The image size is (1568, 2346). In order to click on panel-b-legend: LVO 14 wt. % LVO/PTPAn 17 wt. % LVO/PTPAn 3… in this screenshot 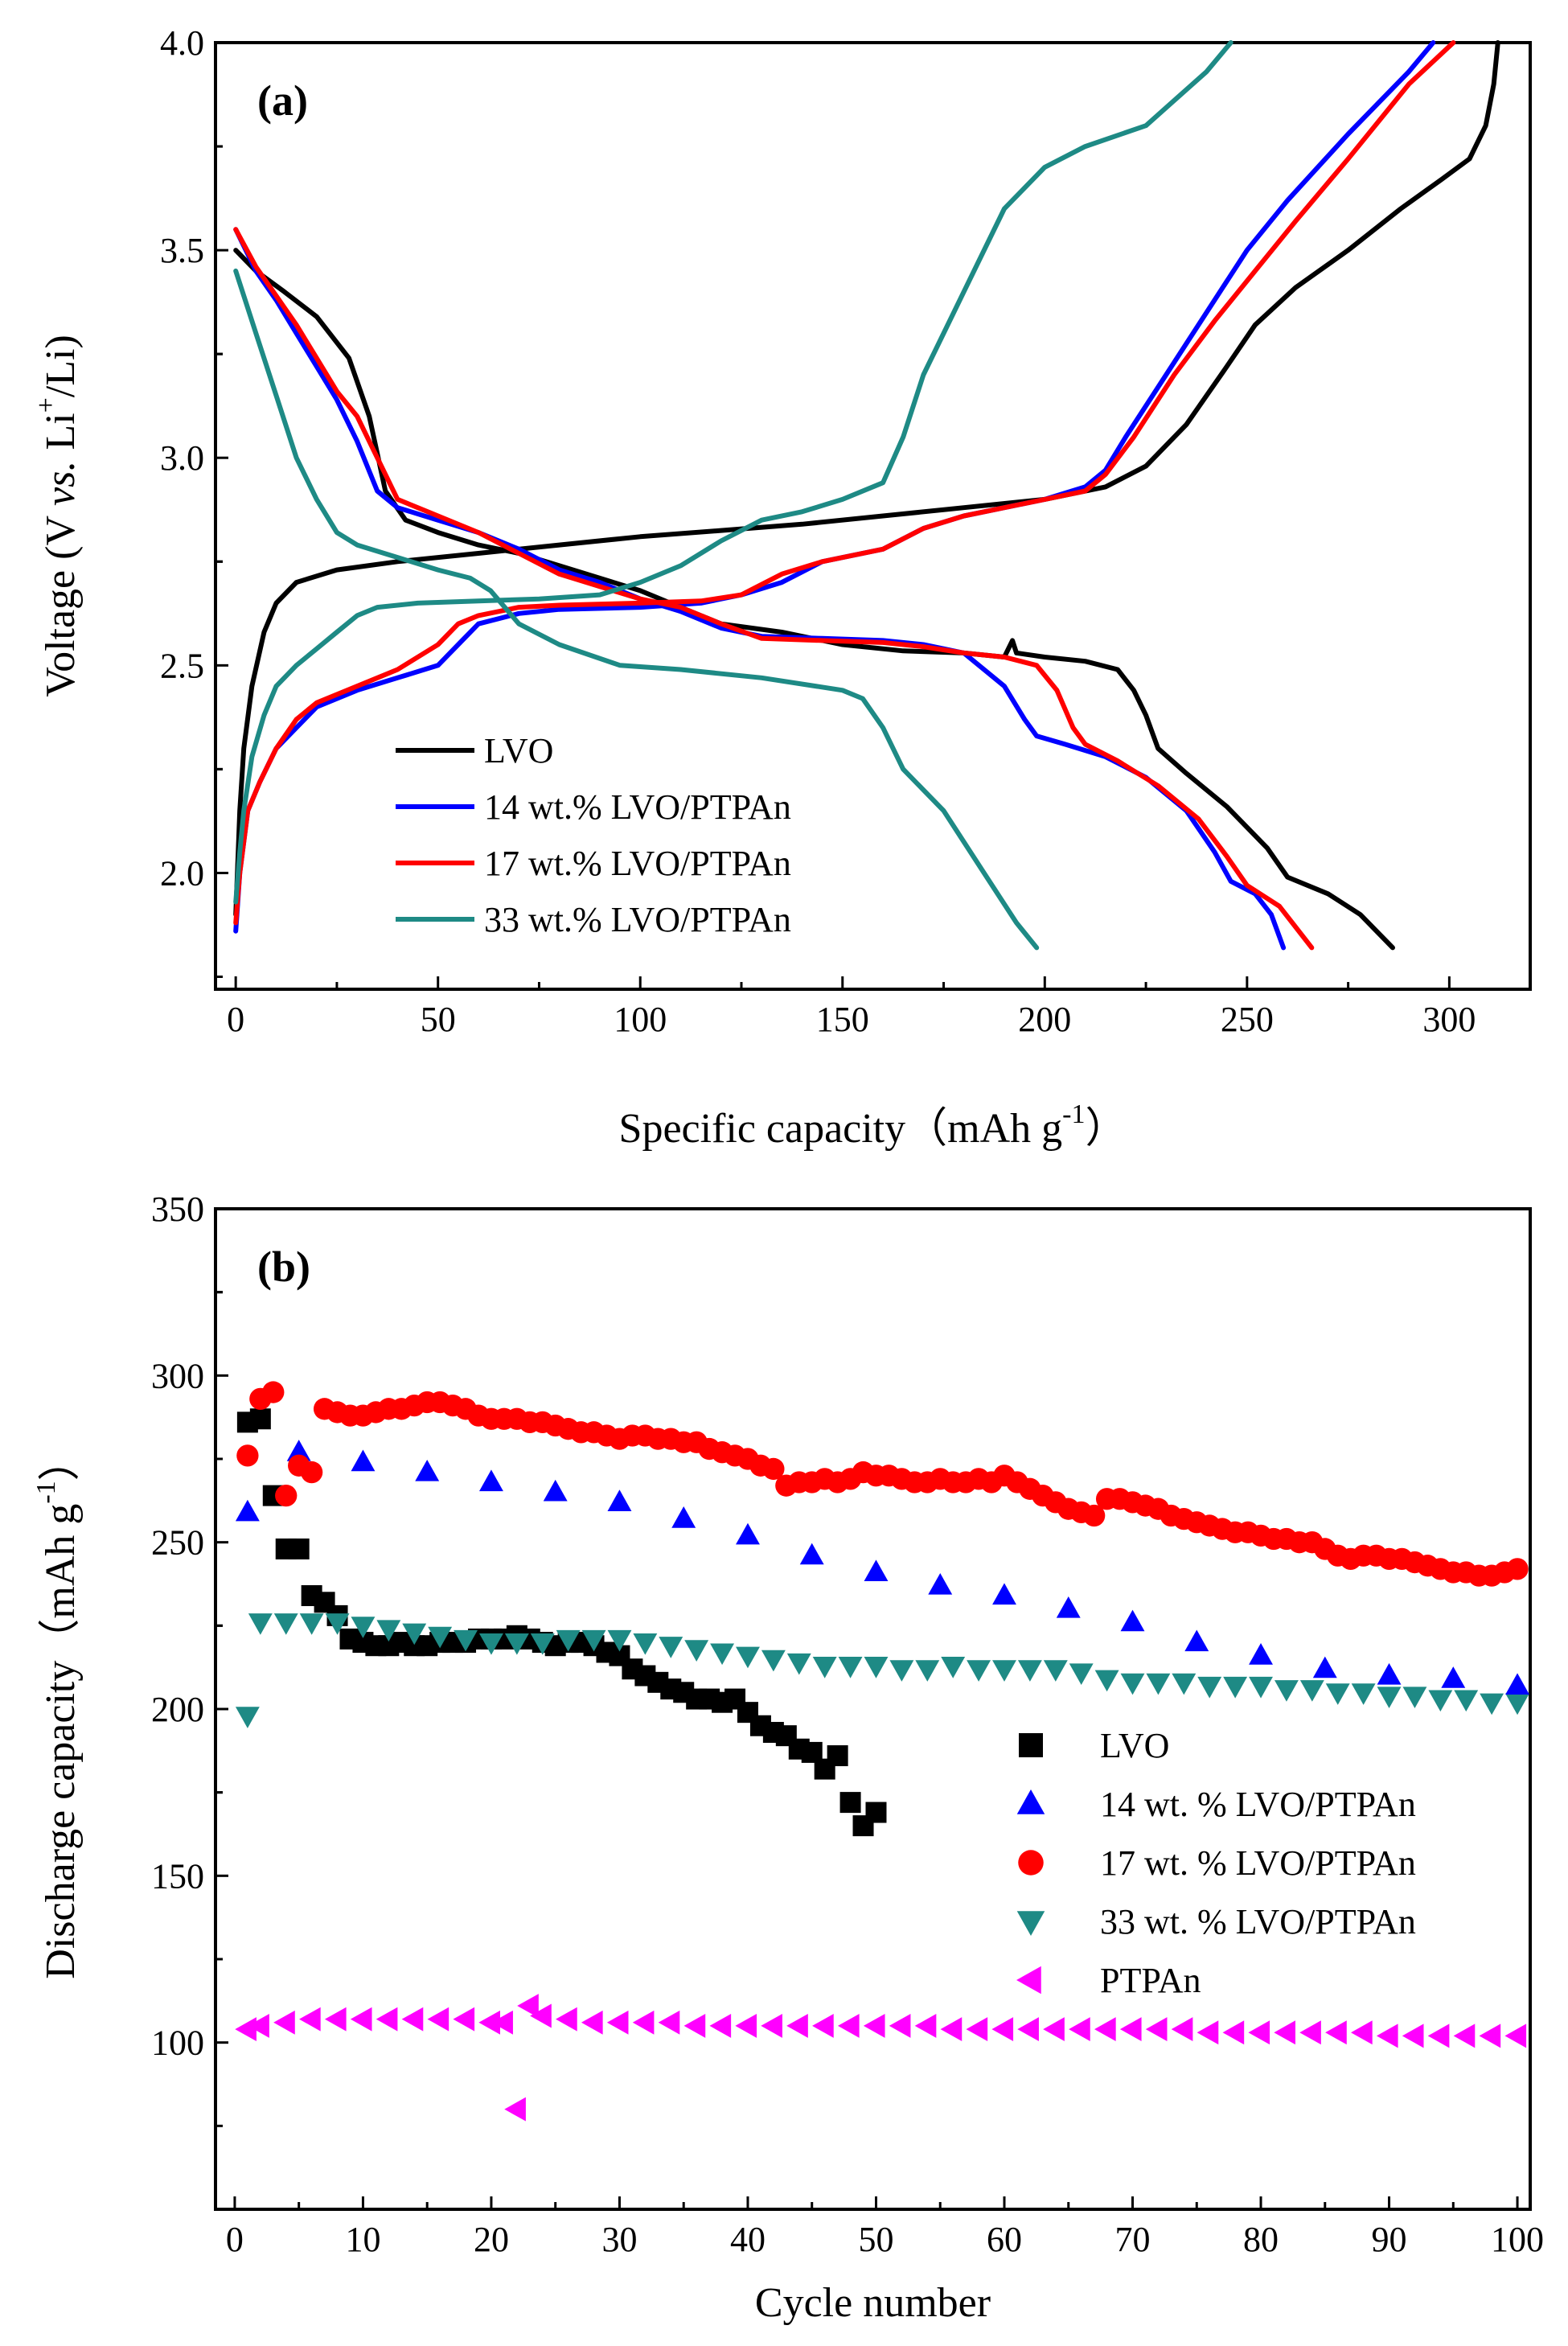, I will do `click(1216, 1863)`.